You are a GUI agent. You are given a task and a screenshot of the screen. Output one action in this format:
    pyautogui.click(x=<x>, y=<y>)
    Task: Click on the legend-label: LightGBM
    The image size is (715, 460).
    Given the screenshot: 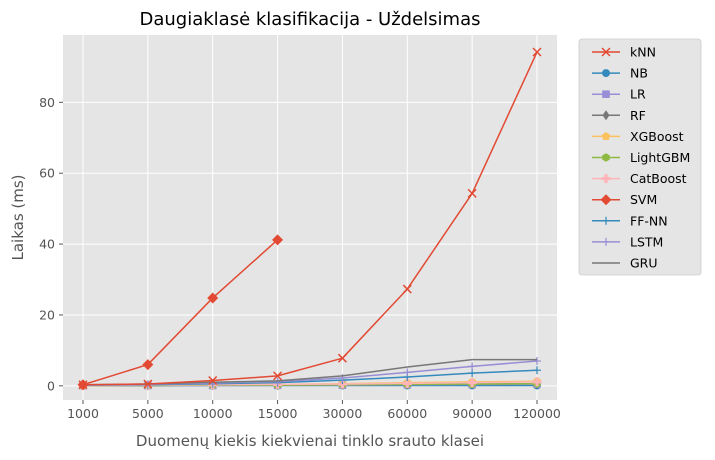 What is the action you would take?
    pyautogui.click(x=660, y=157)
    